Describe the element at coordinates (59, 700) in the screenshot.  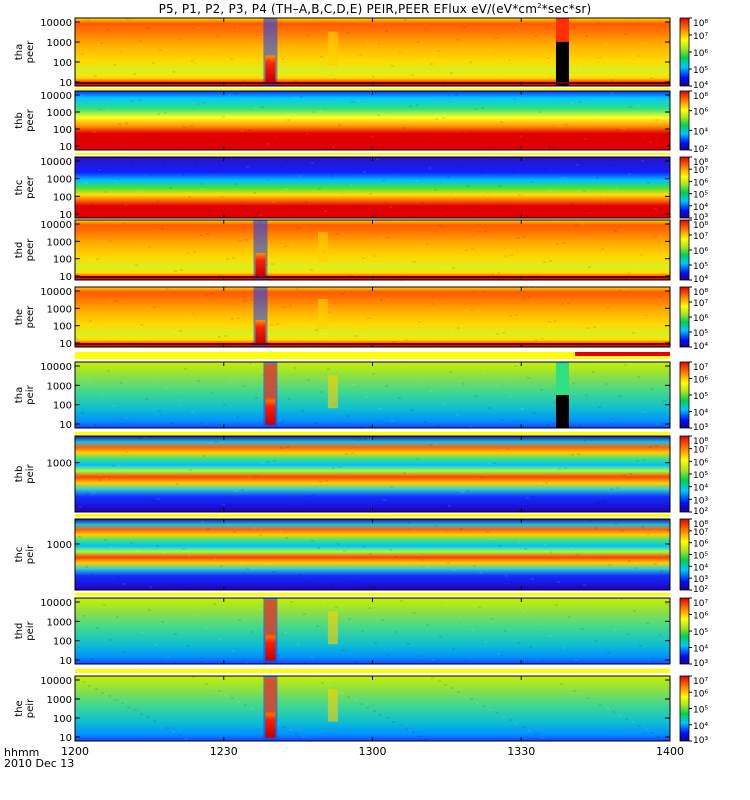
I see `y-tick-label: 1000` at that location.